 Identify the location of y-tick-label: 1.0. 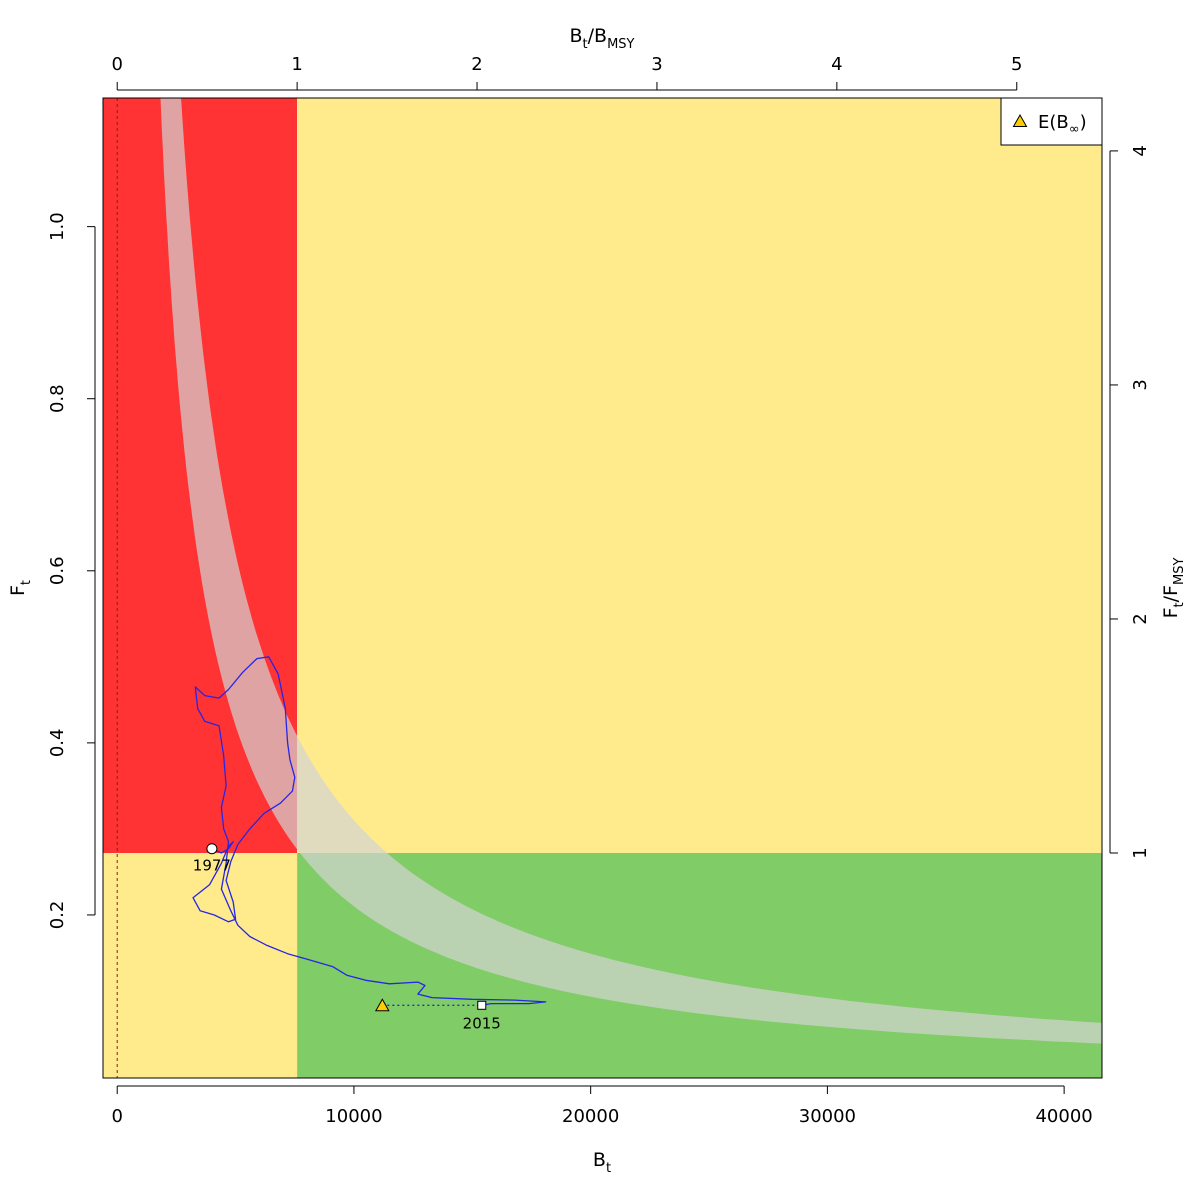
(57, 226).